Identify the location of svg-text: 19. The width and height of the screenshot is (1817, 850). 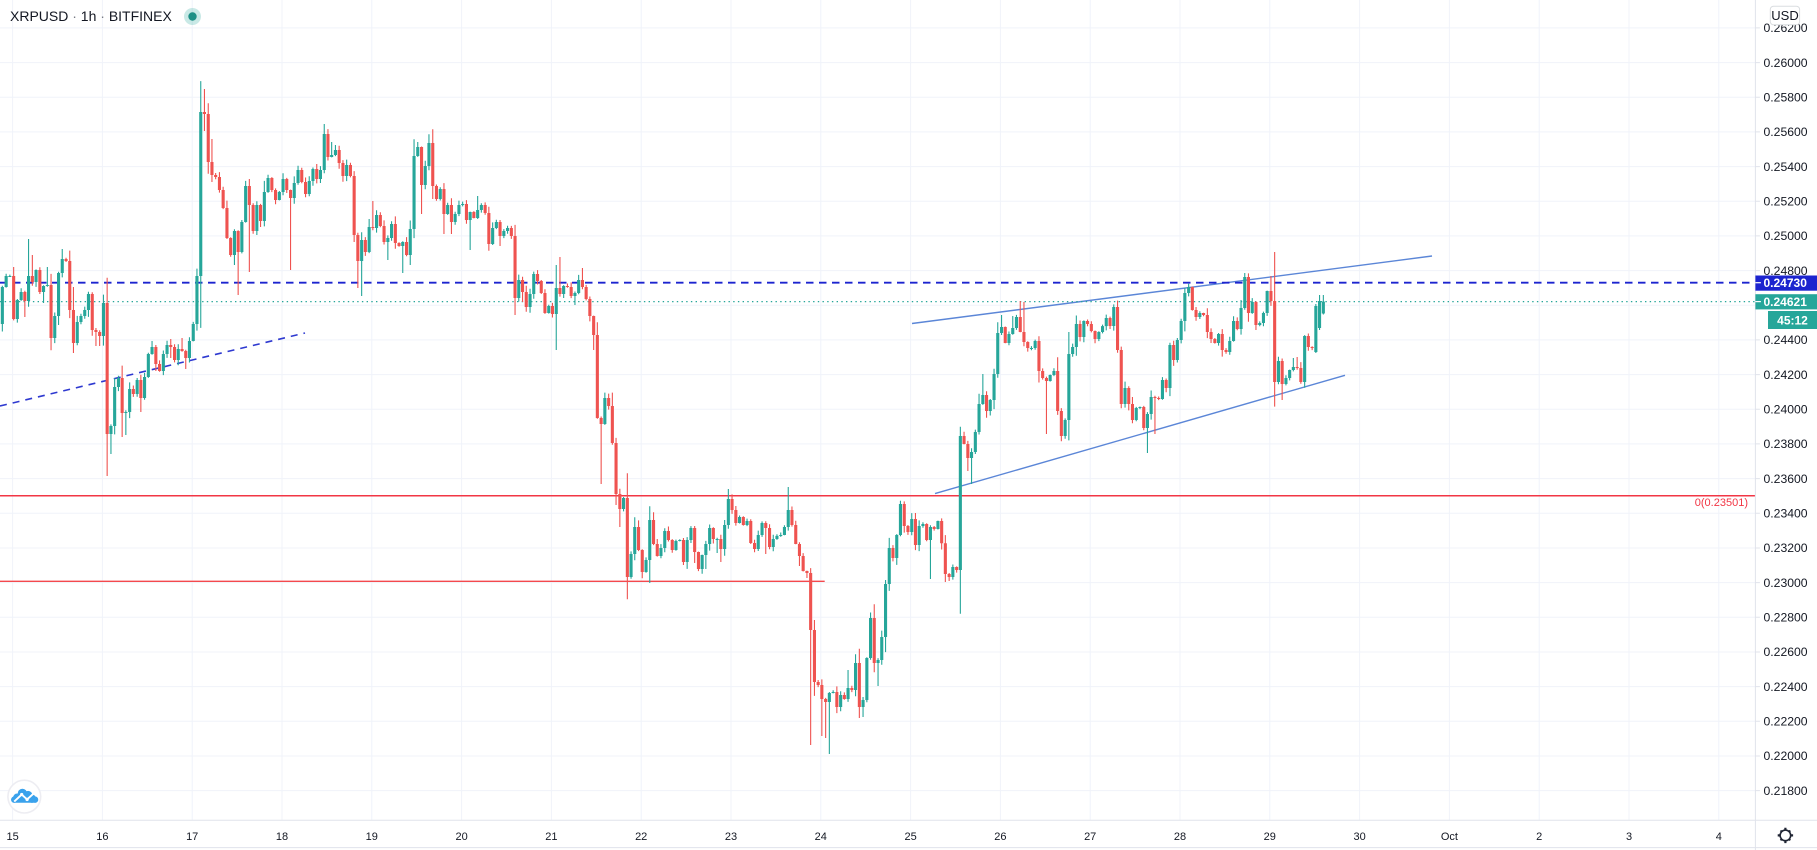
(372, 837).